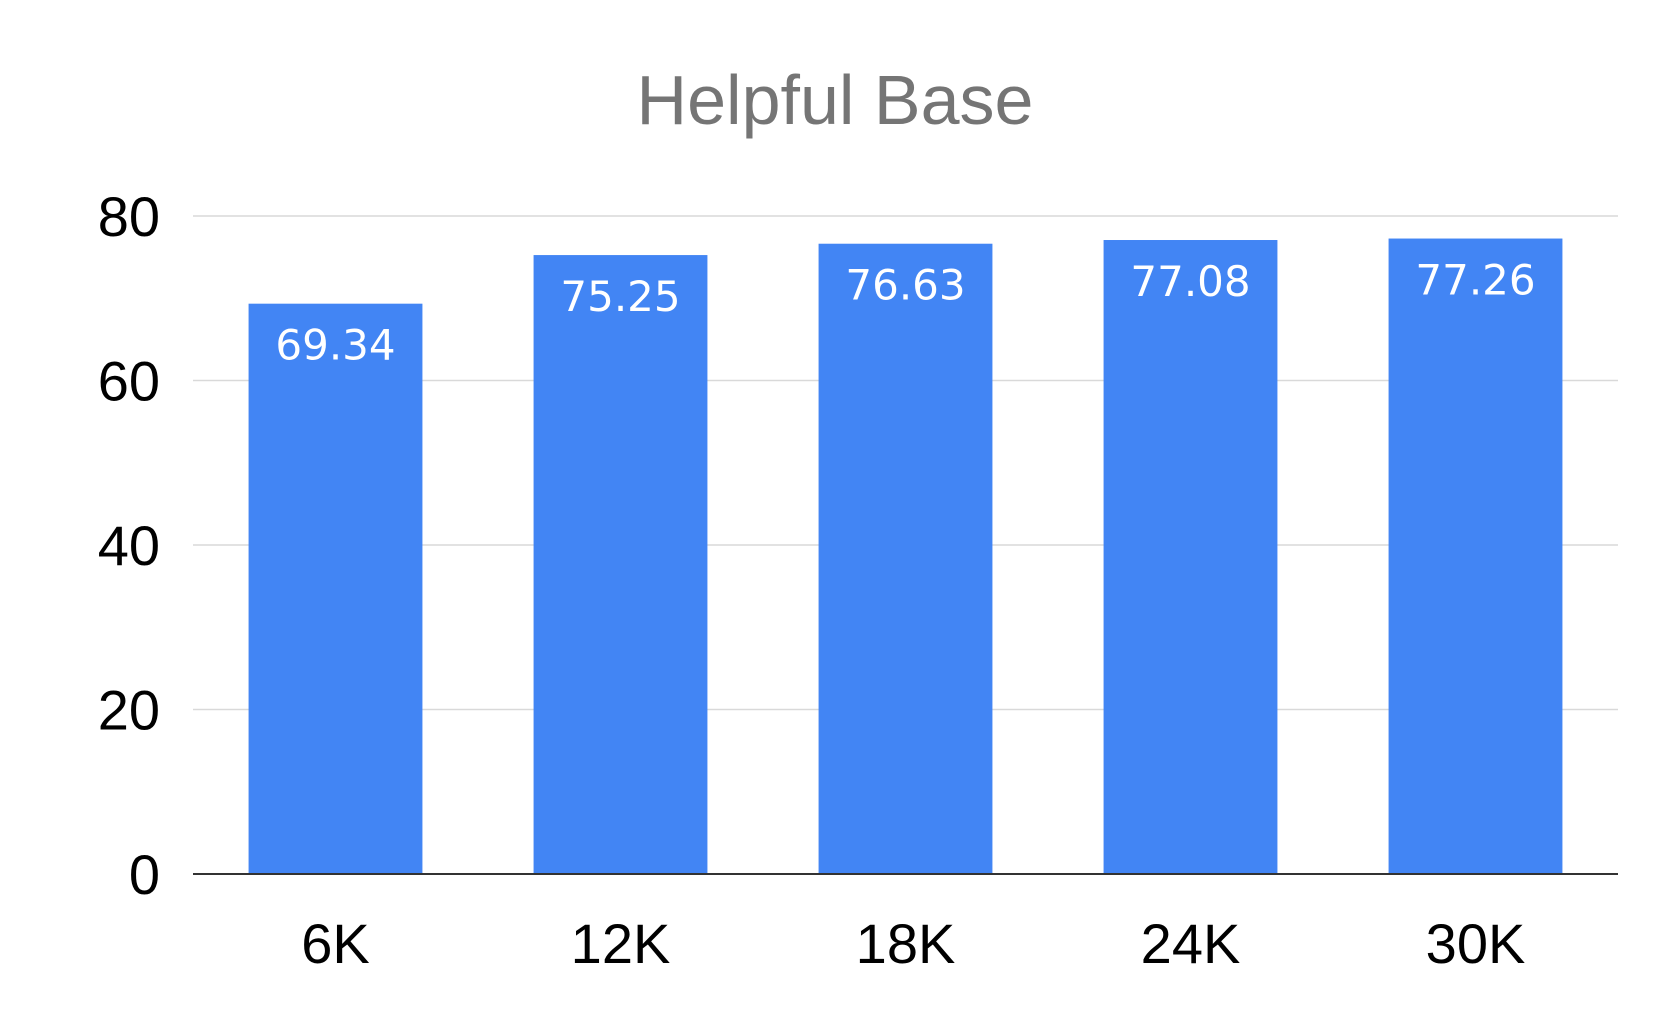  What do you see at coordinates (905, 285) in the screenshot?
I see `bar-value-label: 76.63` at bounding box center [905, 285].